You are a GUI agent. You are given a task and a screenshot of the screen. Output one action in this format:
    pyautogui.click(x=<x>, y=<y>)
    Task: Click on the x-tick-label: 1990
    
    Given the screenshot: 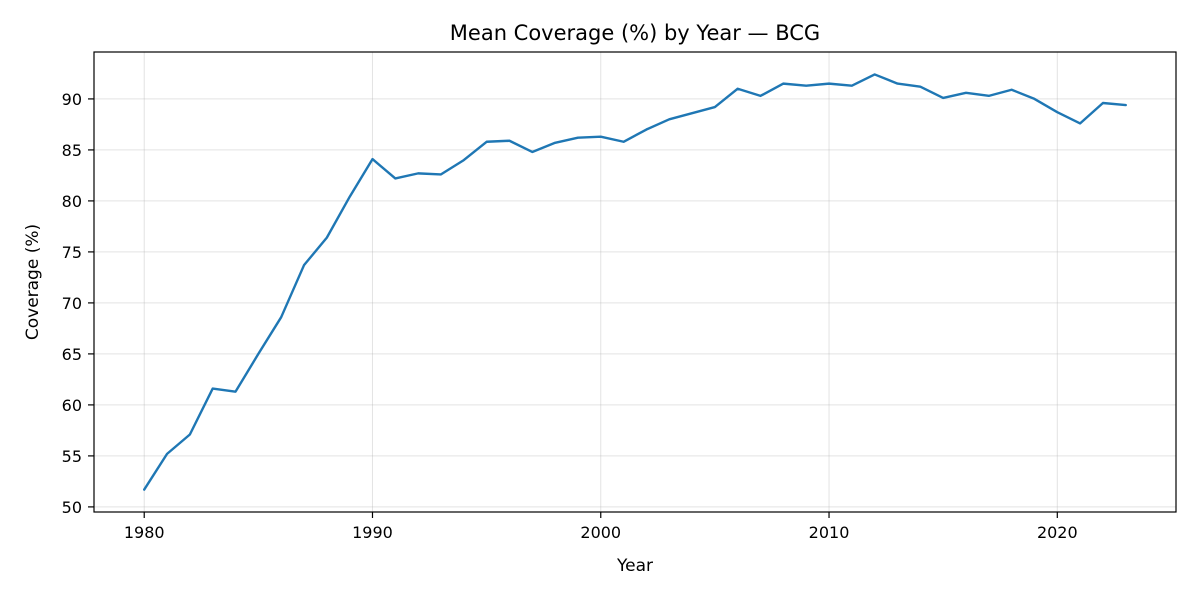 What is the action you would take?
    pyautogui.click(x=372, y=532)
    